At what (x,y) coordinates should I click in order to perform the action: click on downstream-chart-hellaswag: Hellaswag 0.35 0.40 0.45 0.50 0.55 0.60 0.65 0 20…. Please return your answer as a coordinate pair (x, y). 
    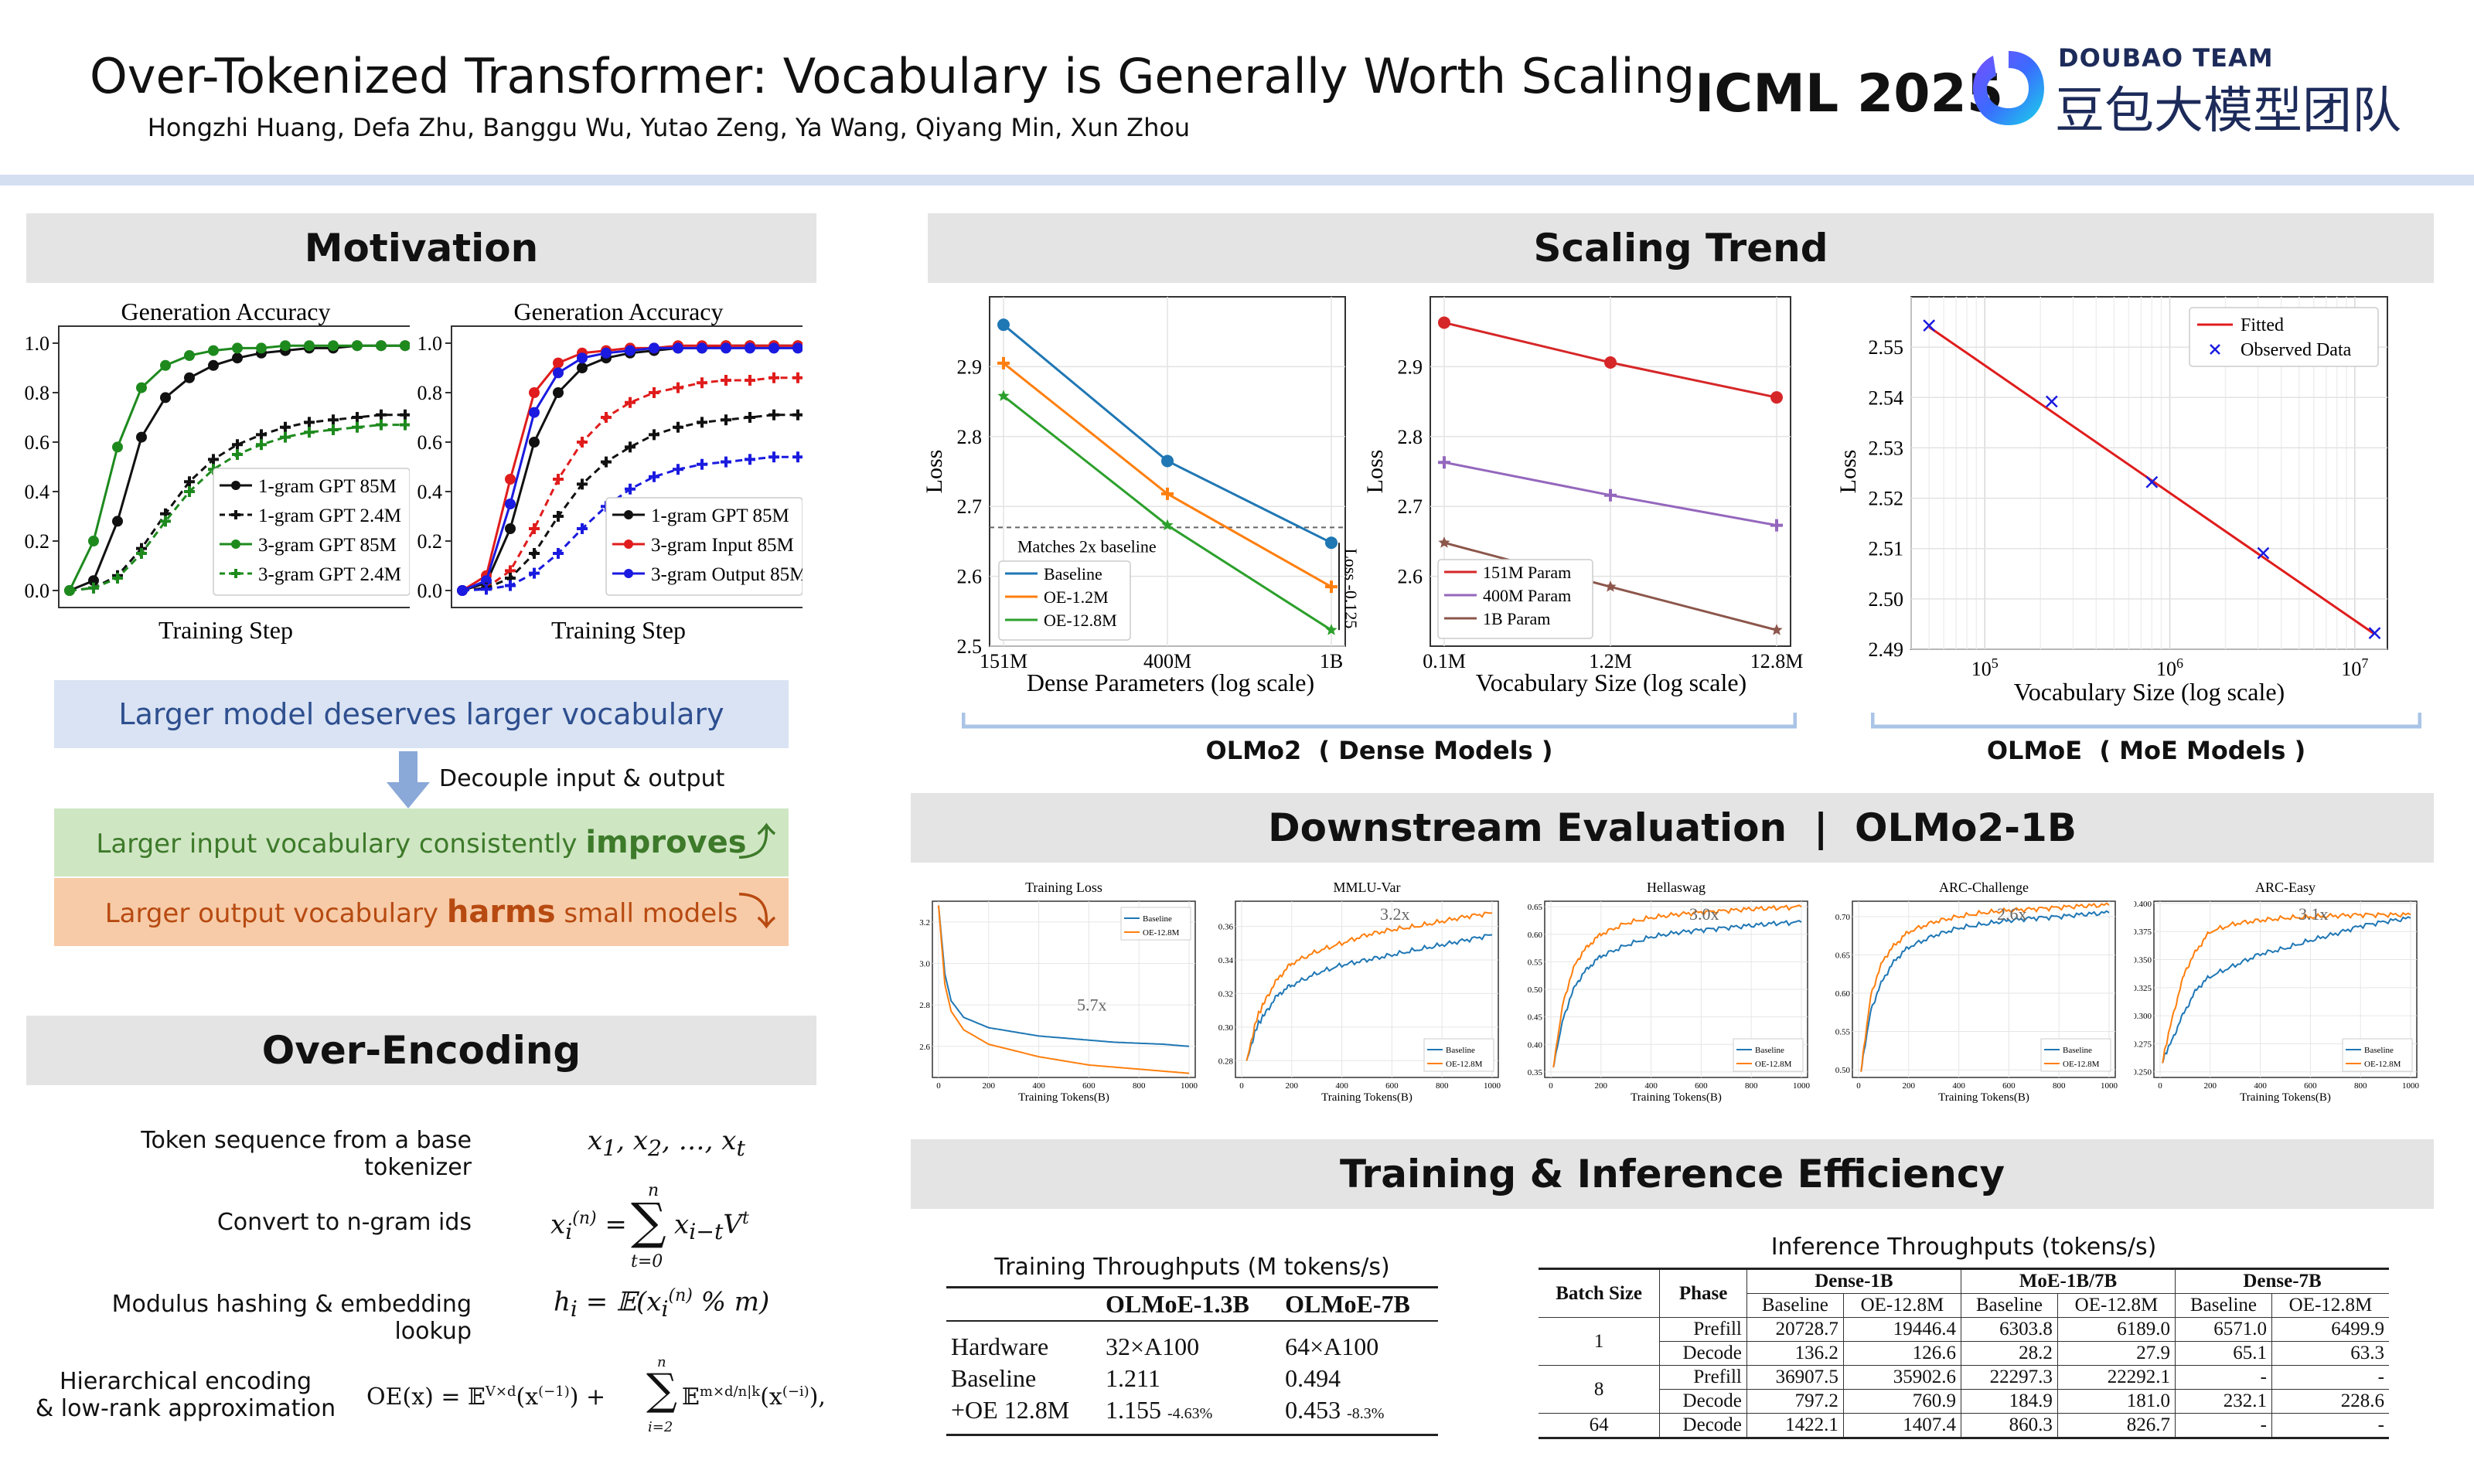
    Looking at the image, I should click on (1669, 992).